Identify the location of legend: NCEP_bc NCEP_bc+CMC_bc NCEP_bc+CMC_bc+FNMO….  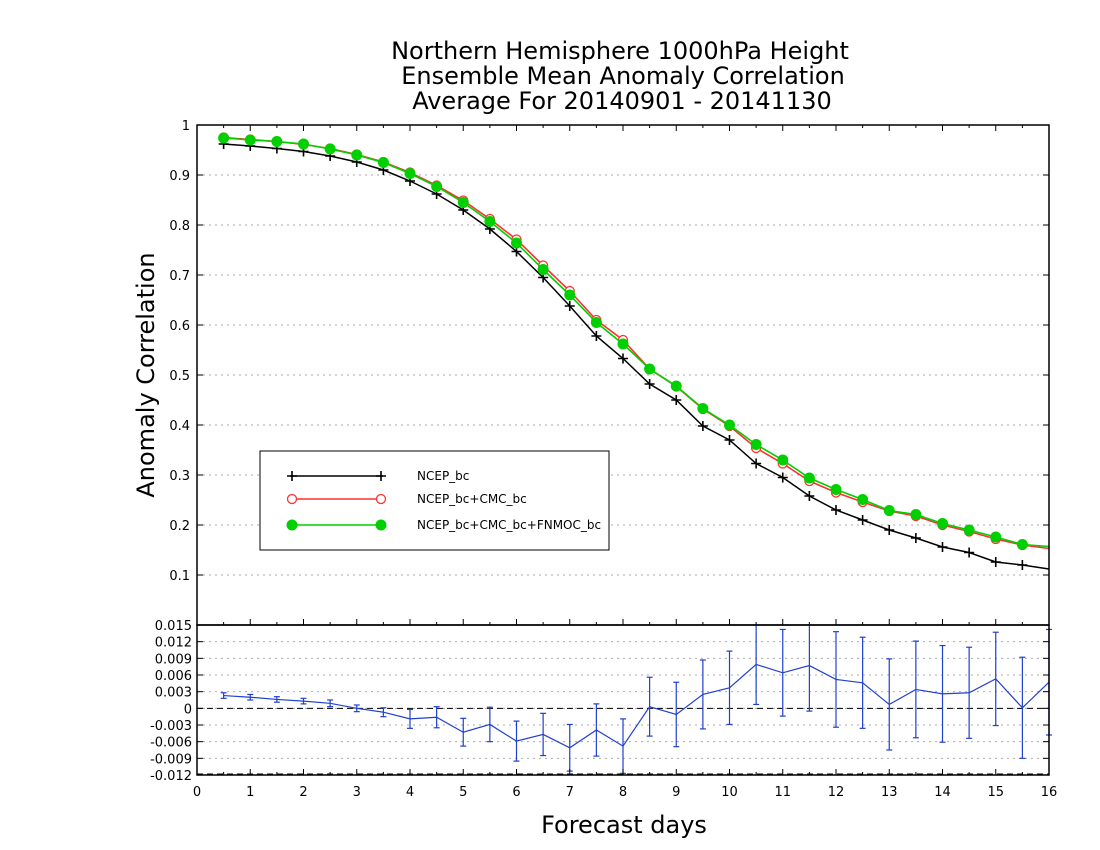
(434, 500).